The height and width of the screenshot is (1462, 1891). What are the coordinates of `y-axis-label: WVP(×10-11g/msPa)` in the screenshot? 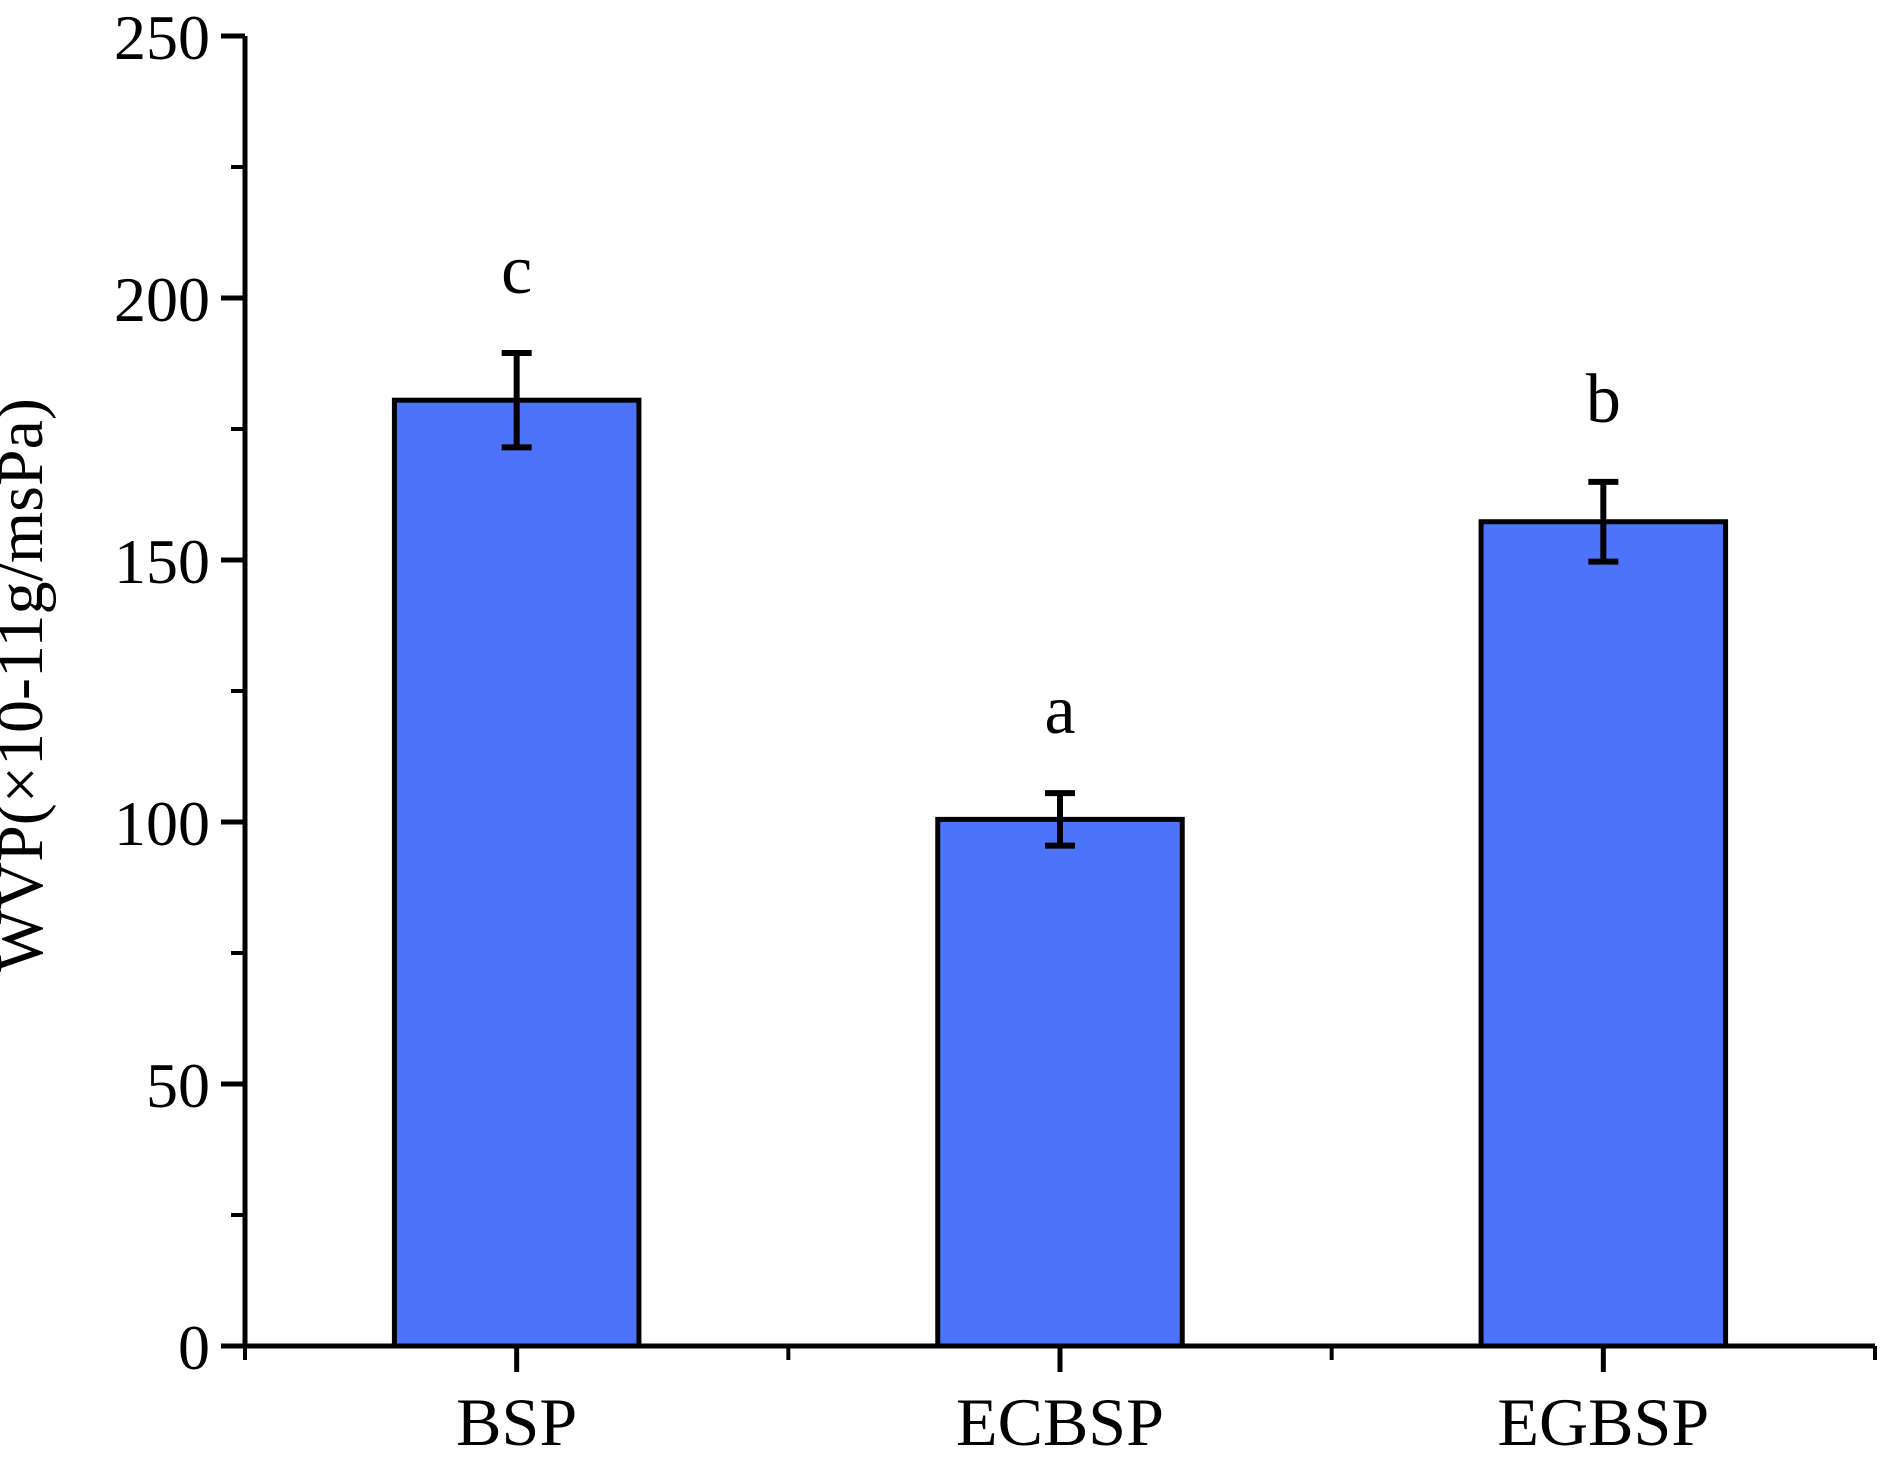 It's located at (28, 685).